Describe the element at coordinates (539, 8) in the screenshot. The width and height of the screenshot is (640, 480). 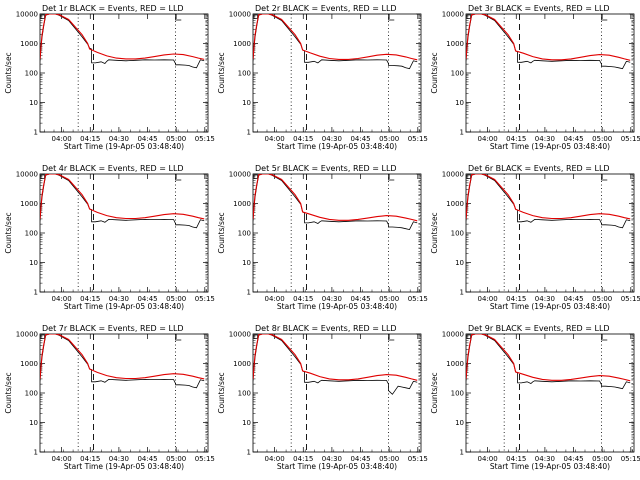
I see `panel-title: Det 3r BLACK = Events, RED = LLD` at that location.